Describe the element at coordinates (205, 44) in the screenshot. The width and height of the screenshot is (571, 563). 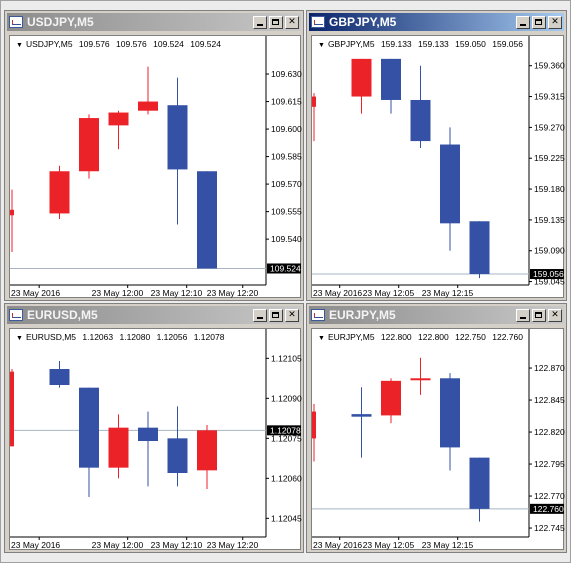
I see `info-close: 109.524` at that location.